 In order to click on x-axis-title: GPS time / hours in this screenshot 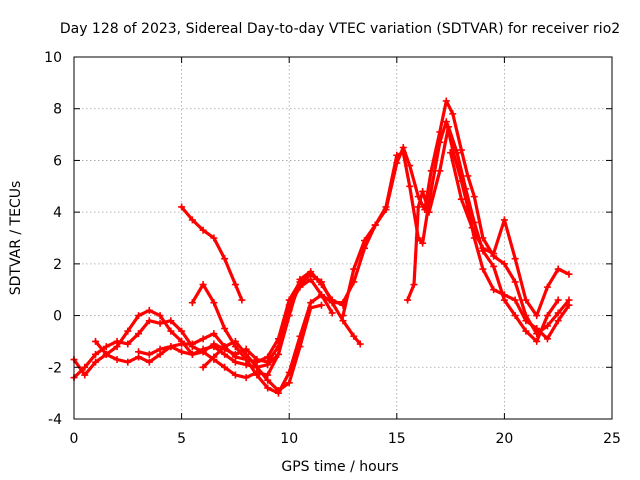, I will do `click(339, 467)`.